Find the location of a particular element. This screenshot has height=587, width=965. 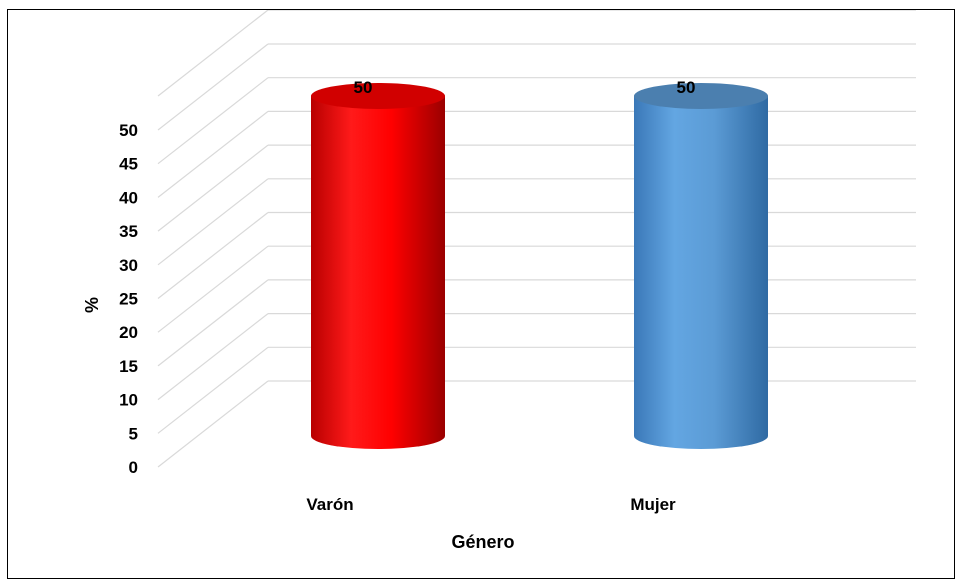

bar-varón: 50 is located at coordinates (378, 263).